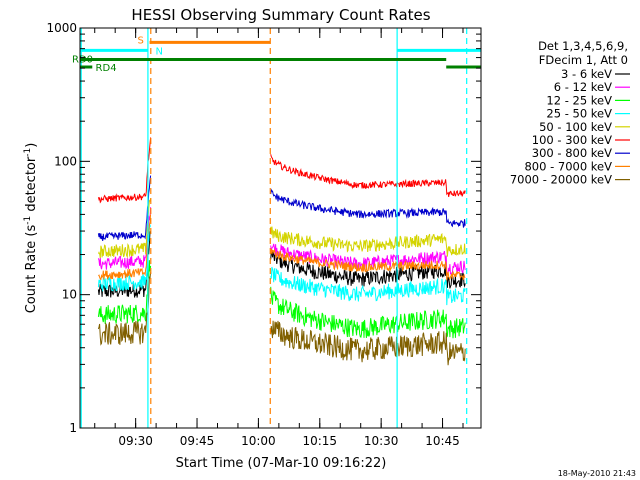  What do you see at coordinates (82, 60) in the screenshot?
I see `flag-label: RD0` at bounding box center [82, 60].